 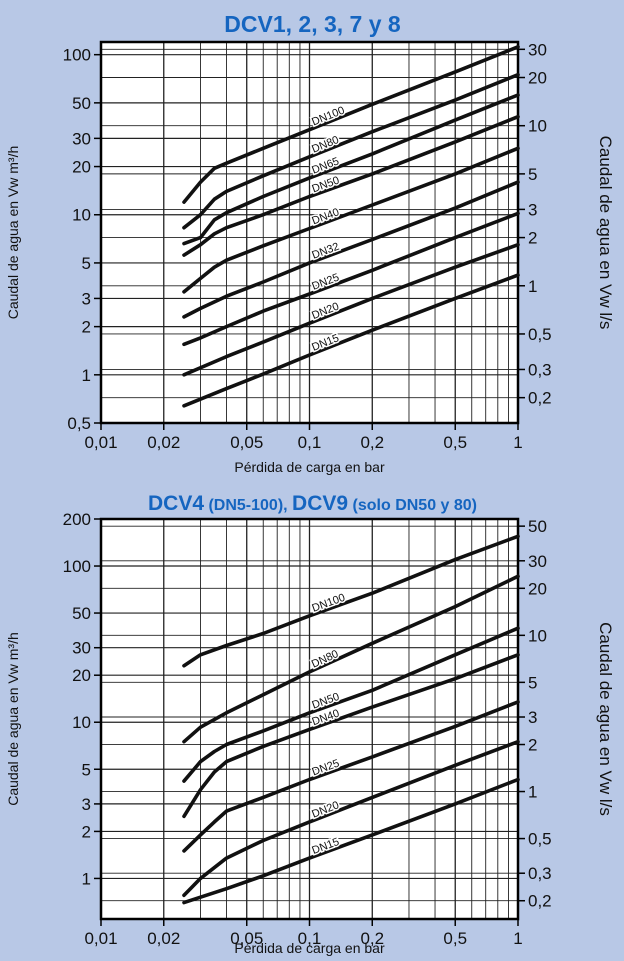 What do you see at coordinates (79, 423) in the screenshot?
I see `y-tick-label: 0,5` at bounding box center [79, 423].